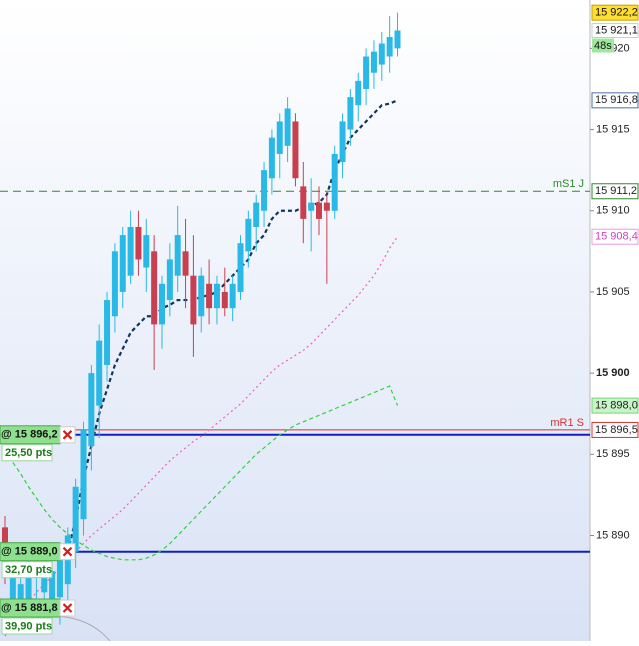 The image size is (639, 646). I want to click on order-label: @ 15 896,2, so click(29, 435).